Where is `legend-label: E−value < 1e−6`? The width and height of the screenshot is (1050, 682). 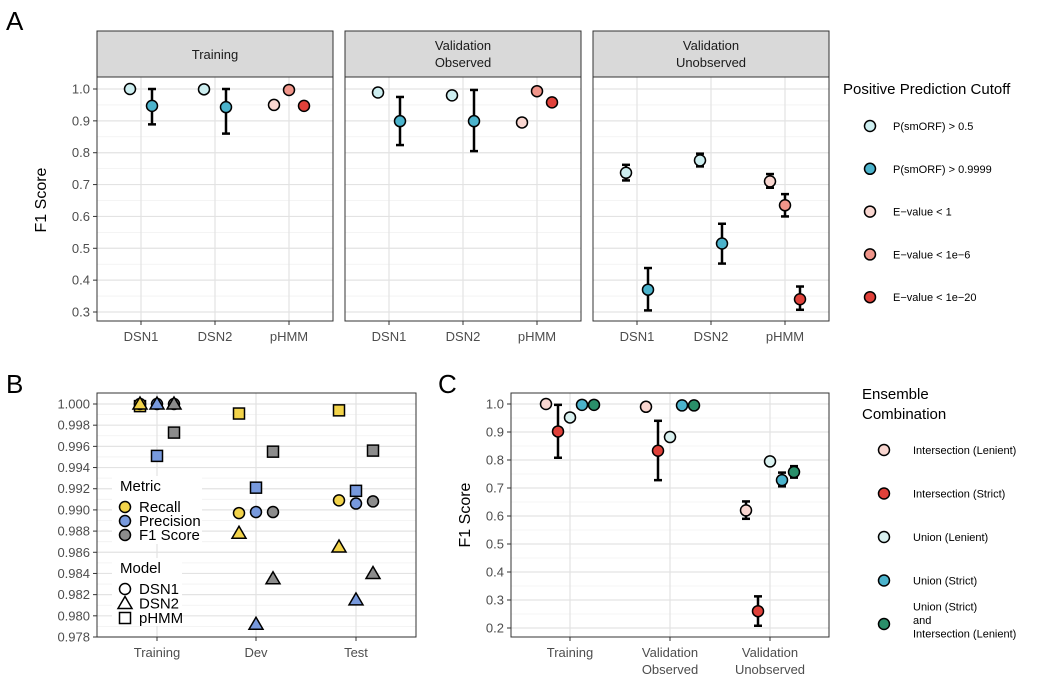
legend-label: E−value < 1e−6 is located at coordinates (931, 255).